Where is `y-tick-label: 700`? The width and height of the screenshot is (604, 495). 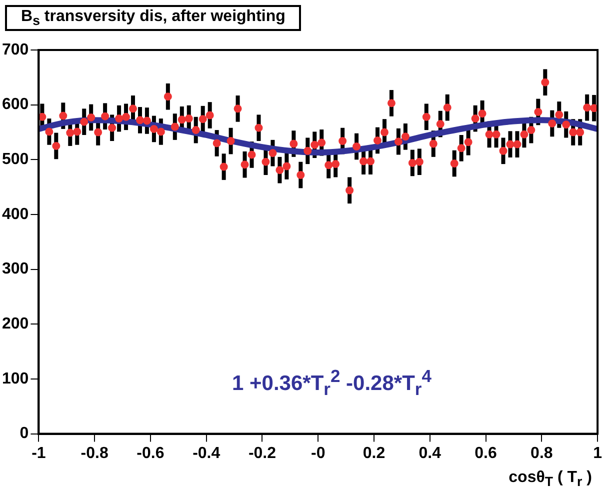
y-tick-label: 700 is located at coordinates (15, 49).